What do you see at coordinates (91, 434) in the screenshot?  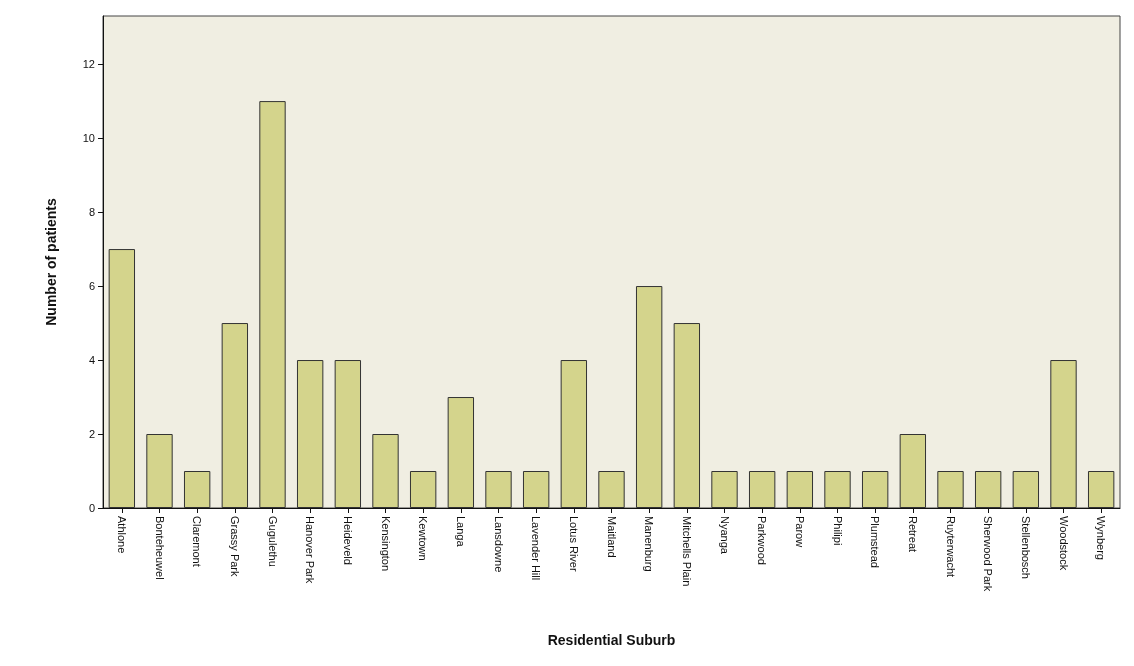 I see `y-tick-label: 2` at bounding box center [91, 434].